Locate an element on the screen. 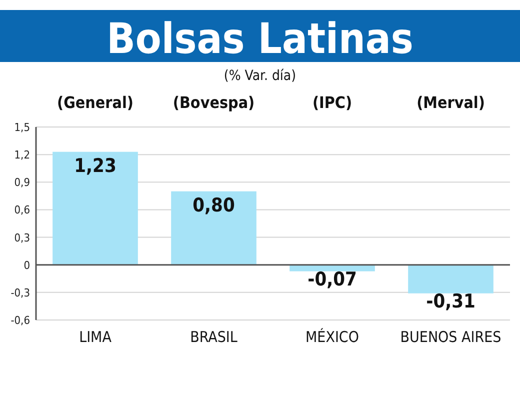 This screenshot has height=396, width=520. data-label: -0,07 is located at coordinates (332, 279).